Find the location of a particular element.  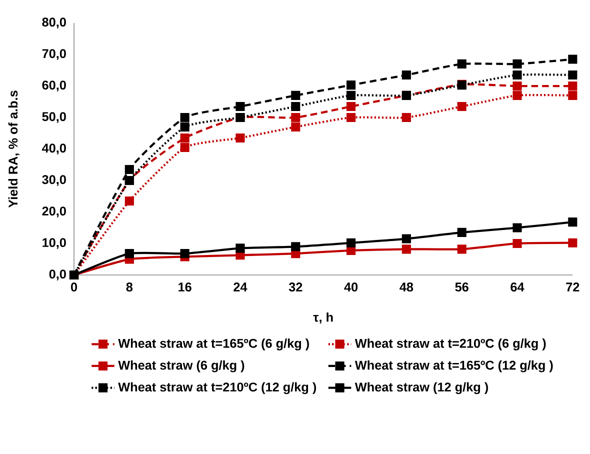

x-tick-label: 32 is located at coordinates (295, 287).